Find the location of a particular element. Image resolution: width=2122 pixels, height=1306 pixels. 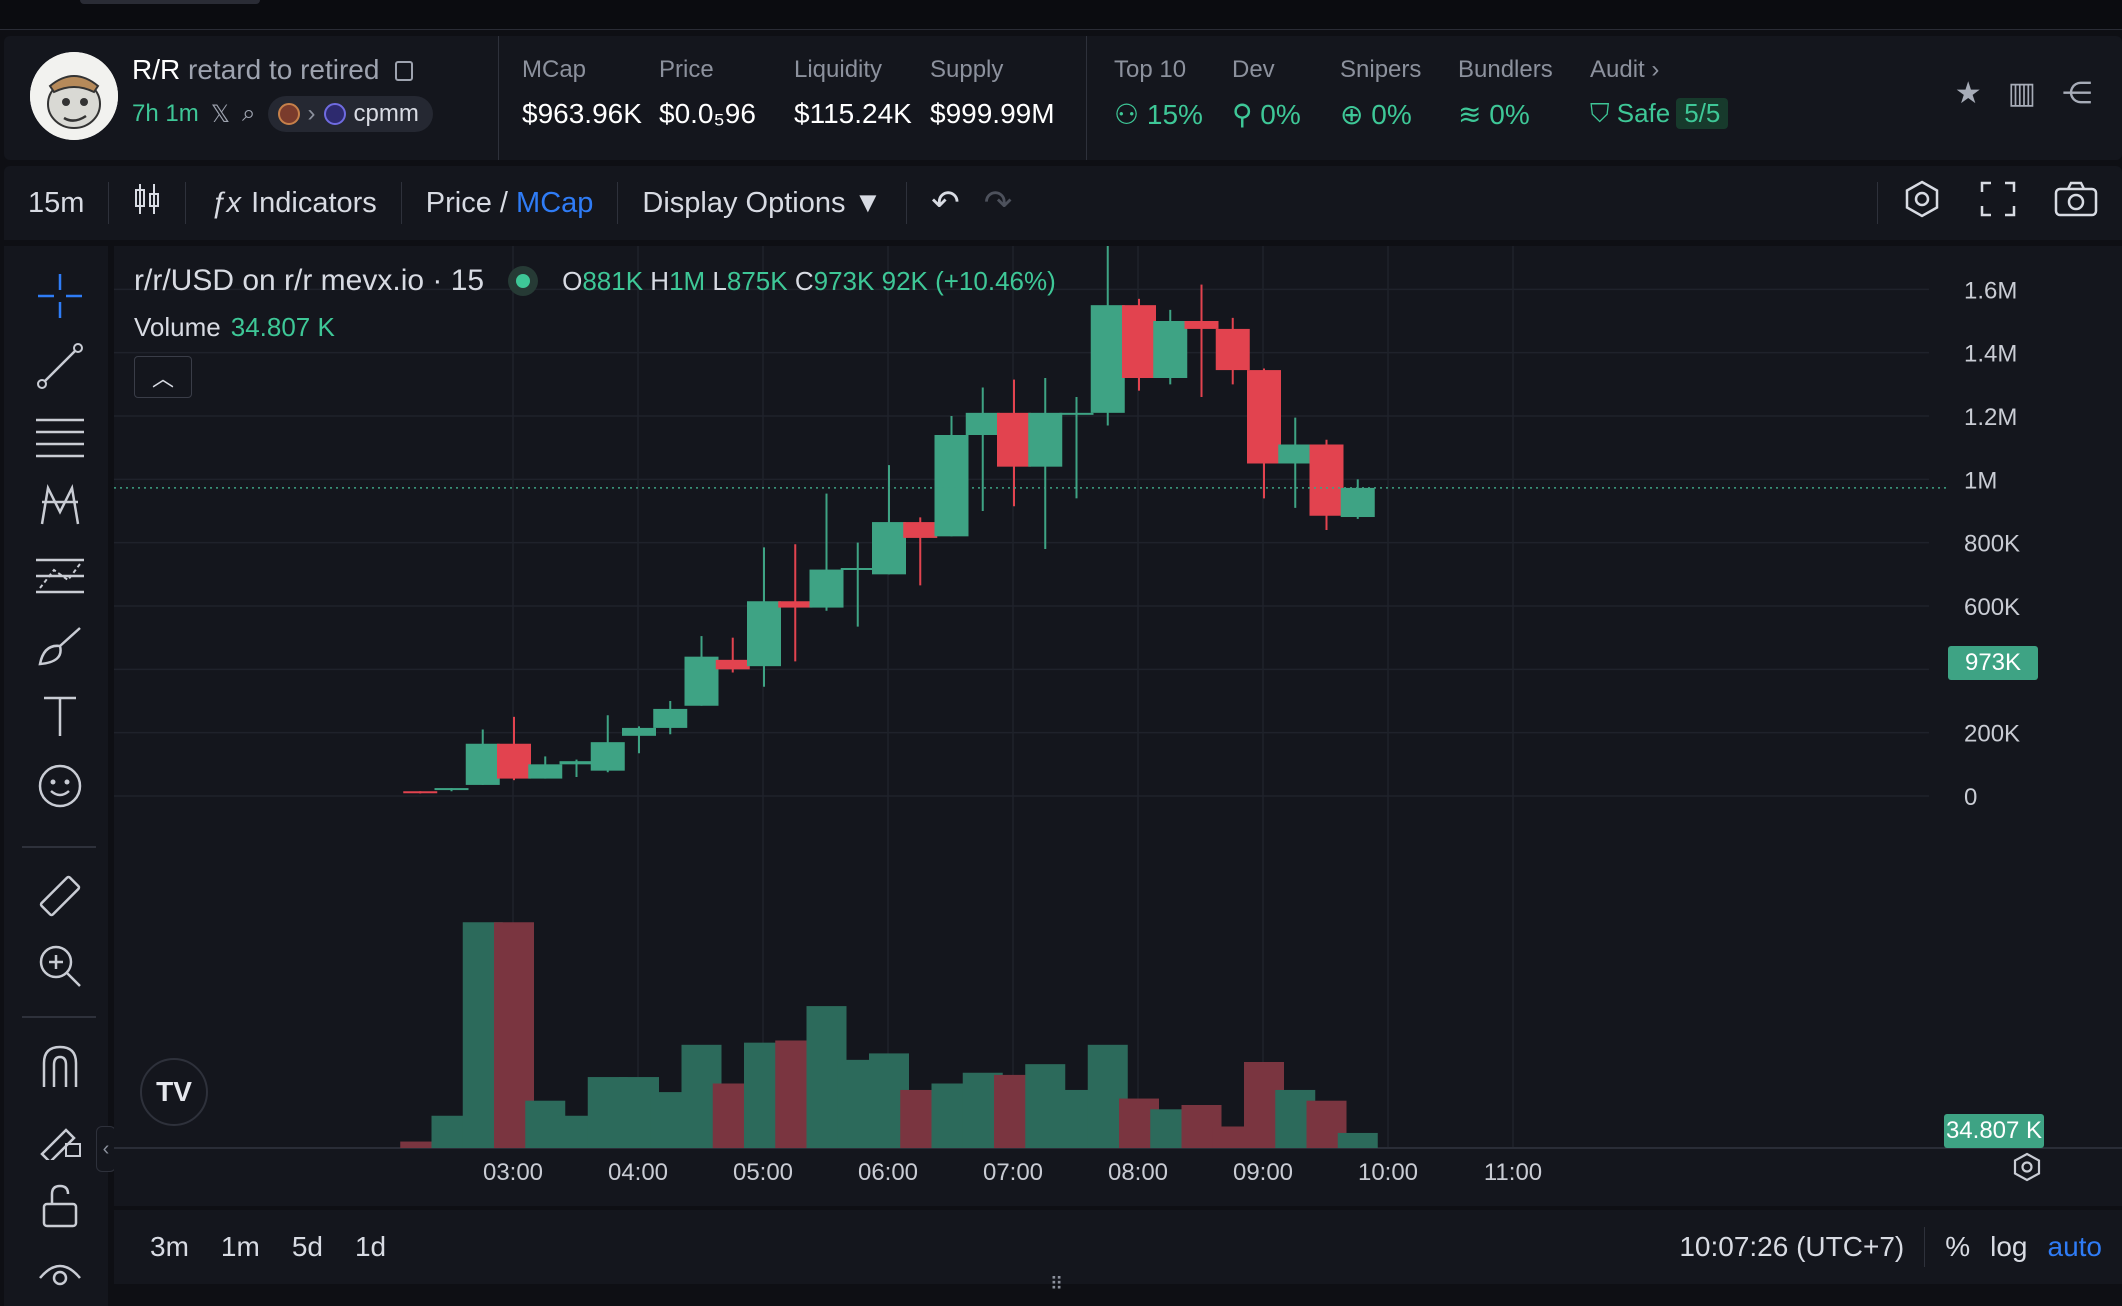

stat-top10: Top 10 ⚇ 15% is located at coordinates (1158, 93).